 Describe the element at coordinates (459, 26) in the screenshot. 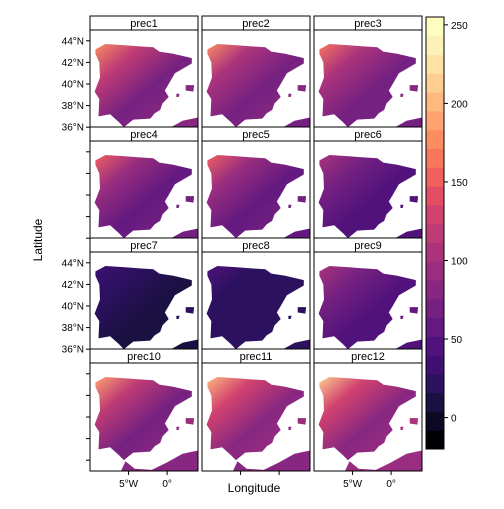

I see `colorbar-tick-label: 250` at that location.